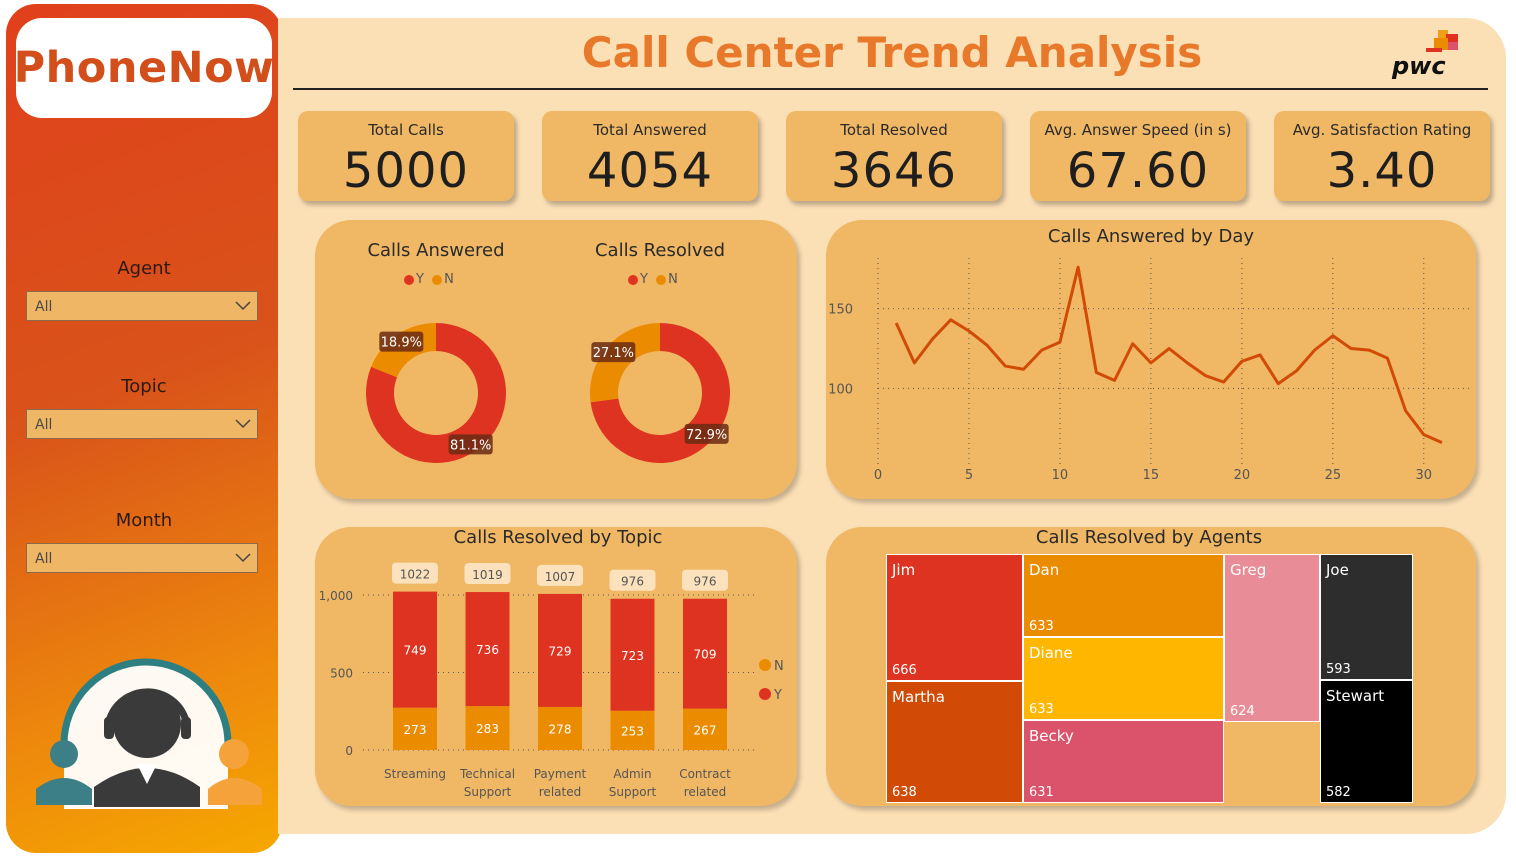 The width and height of the screenshot is (1516, 857). What do you see at coordinates (142, 306) in the screenshot?
I see `agent-filter-dropdown: All` at bounding box center [142, 306].